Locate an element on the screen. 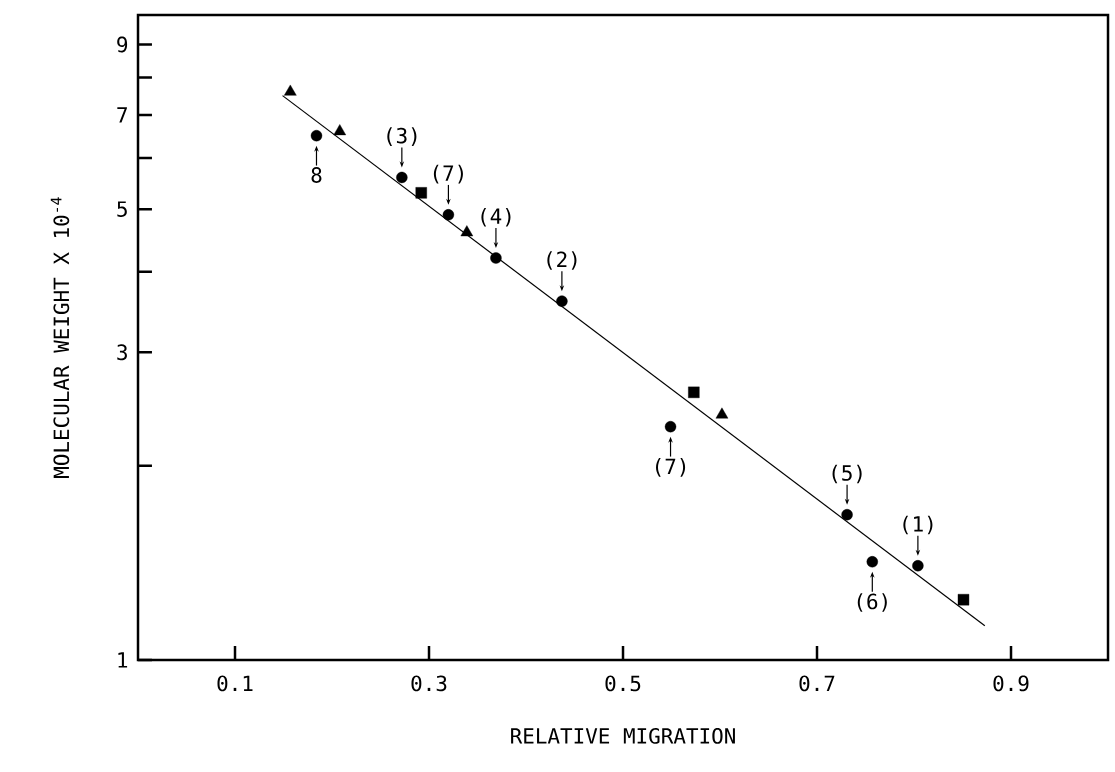  x-tick-label: 0.9 is located at coordinates (1011, 683).